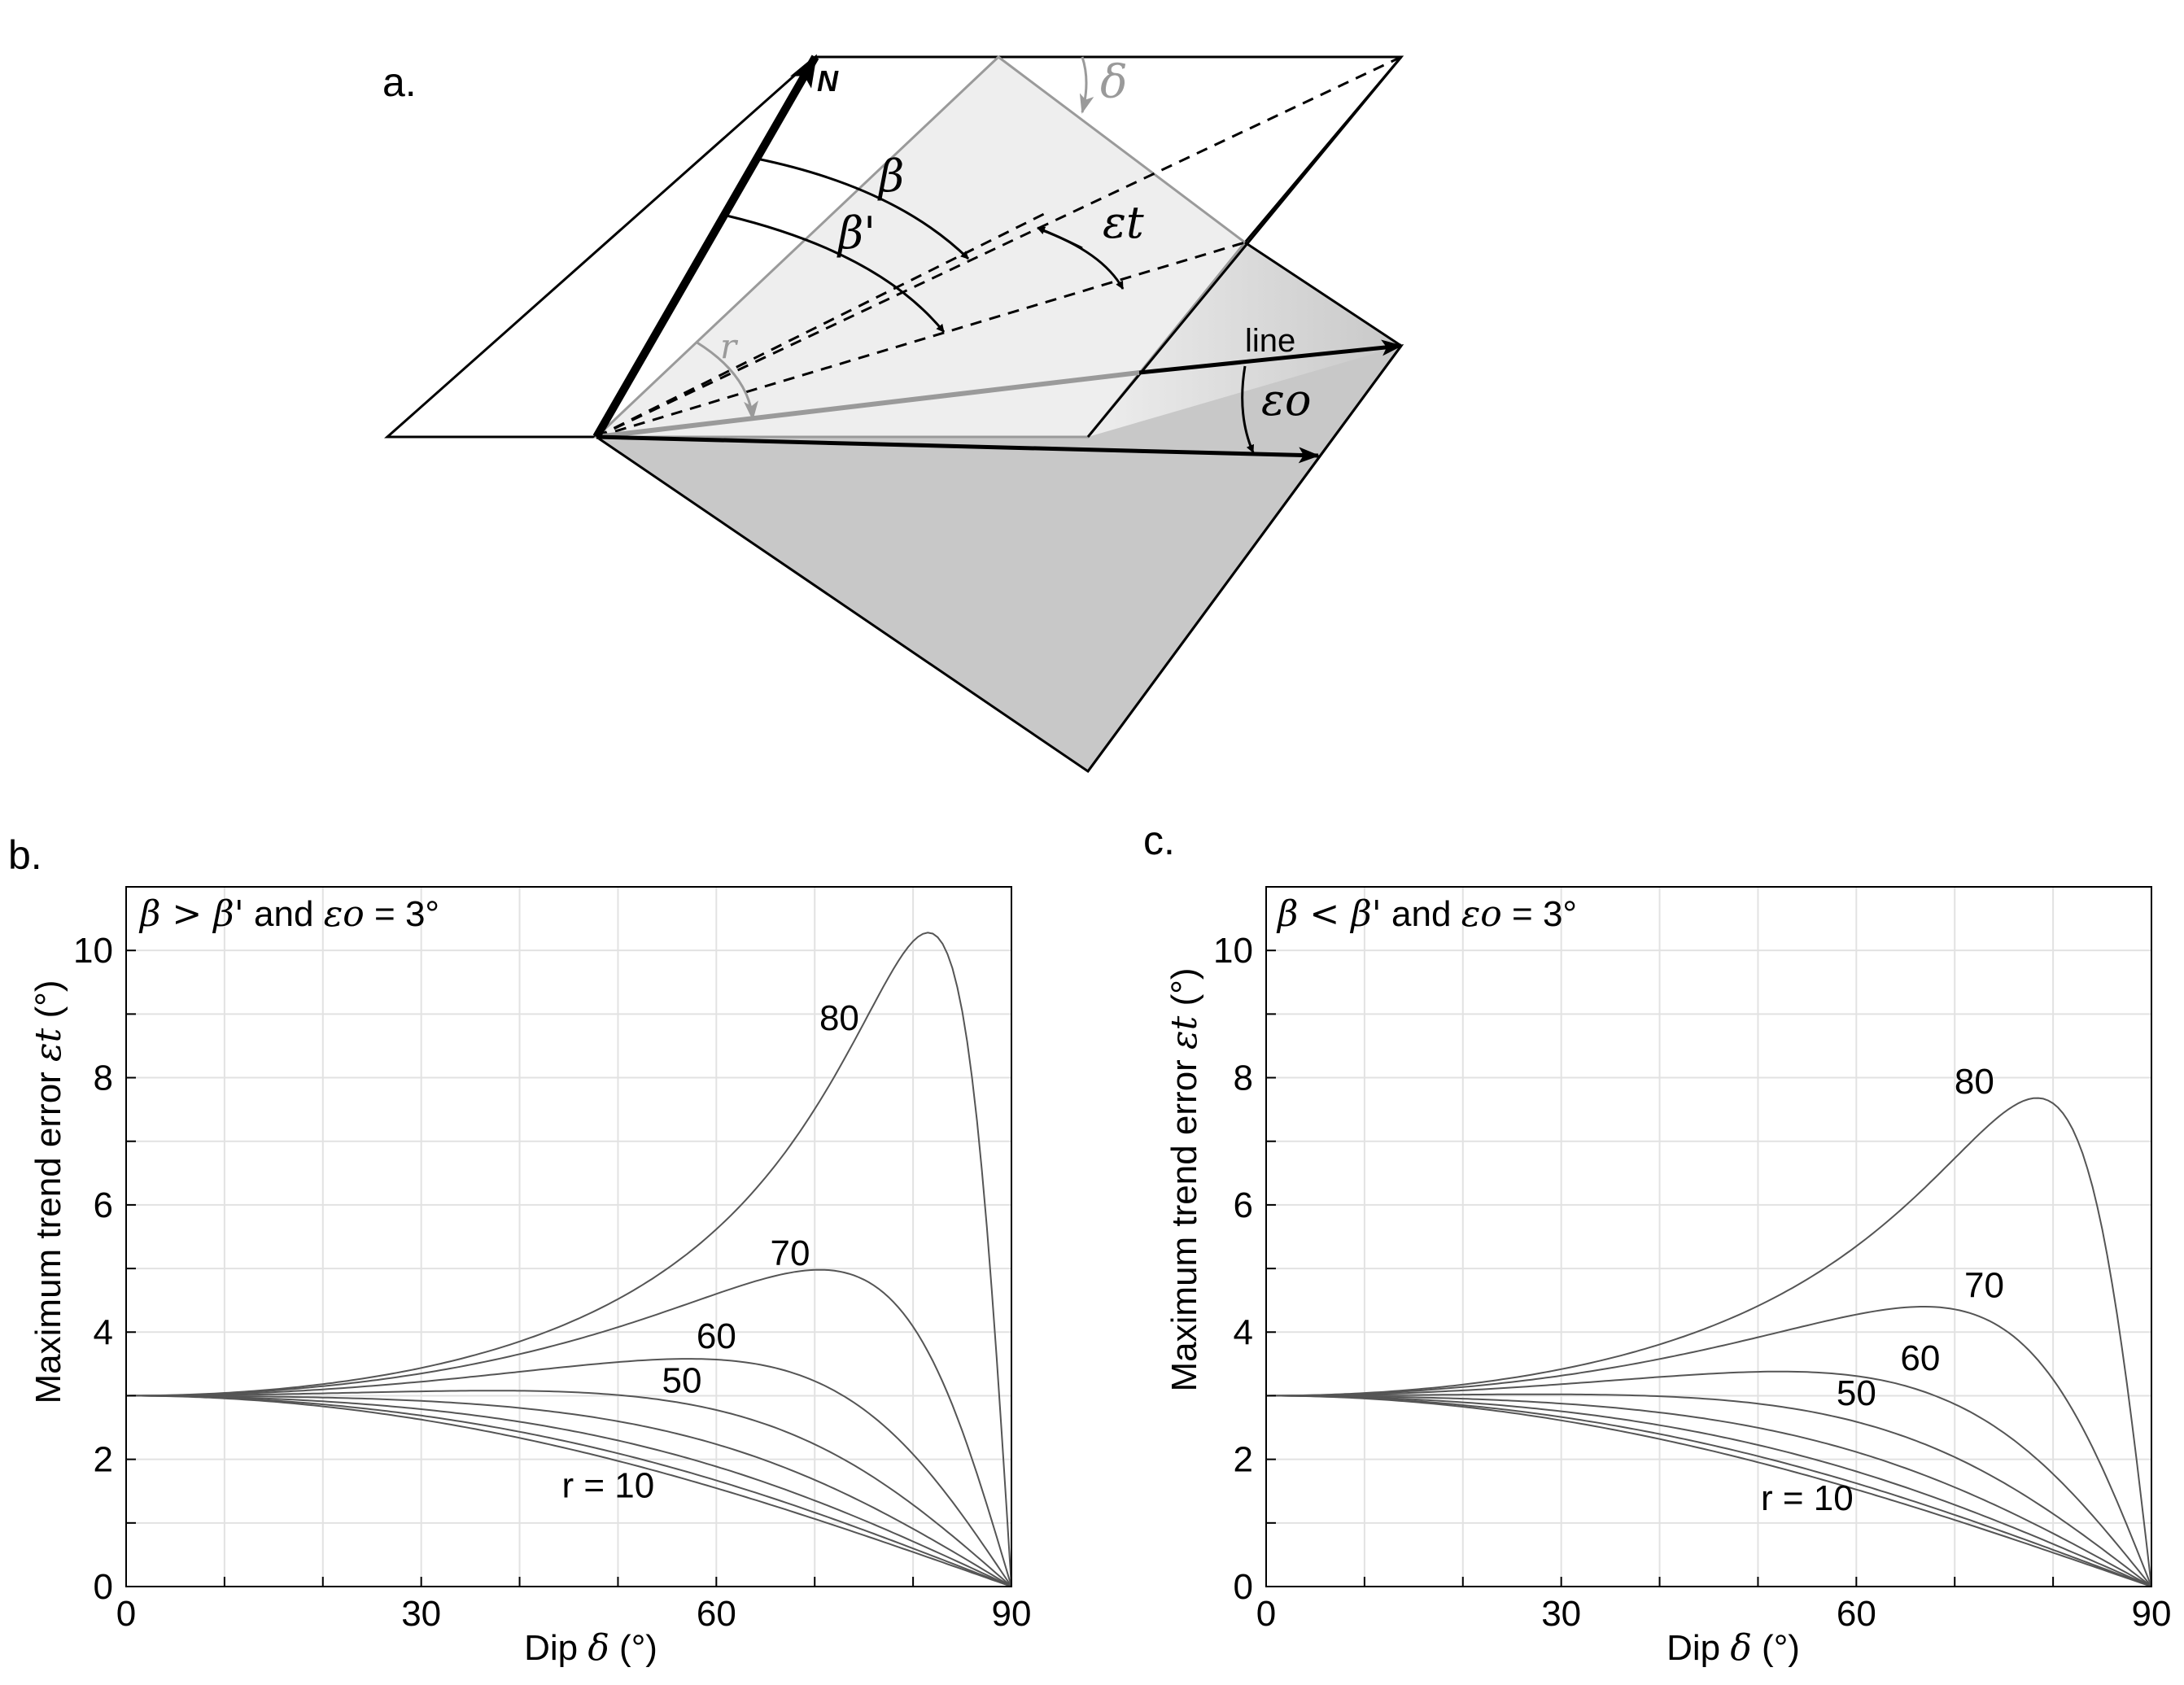 The height and width of the screenshot is (1685, 2184). I want to click on epsilon-t-symbol: εt, so click(1124, 222).